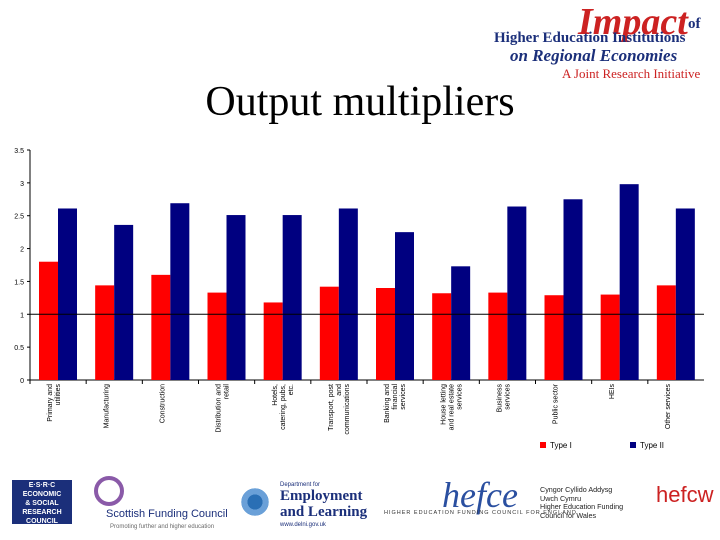 The image size is (720, 540). Describe the element at coordinates (568, 515) in the screenshot. I see `hefcw-line: Council for Wales` at that location.